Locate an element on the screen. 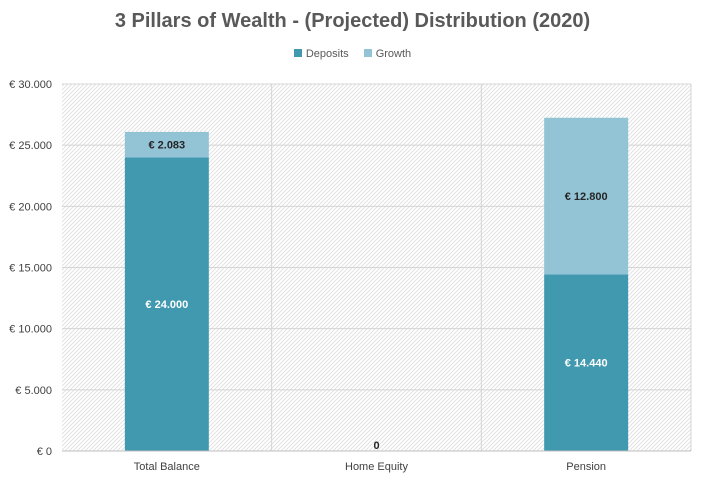  chart-legend: Deposits Growth is located at coordinates (352, 54).